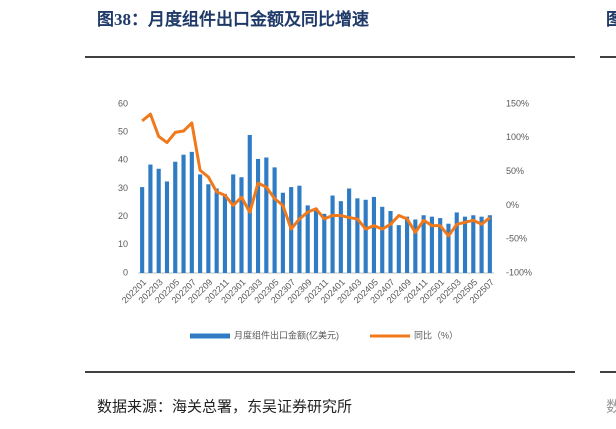  Describe the element at coordinates (516, 239) in the screenshot. I see `y2-tick-label: -50%` at that location.